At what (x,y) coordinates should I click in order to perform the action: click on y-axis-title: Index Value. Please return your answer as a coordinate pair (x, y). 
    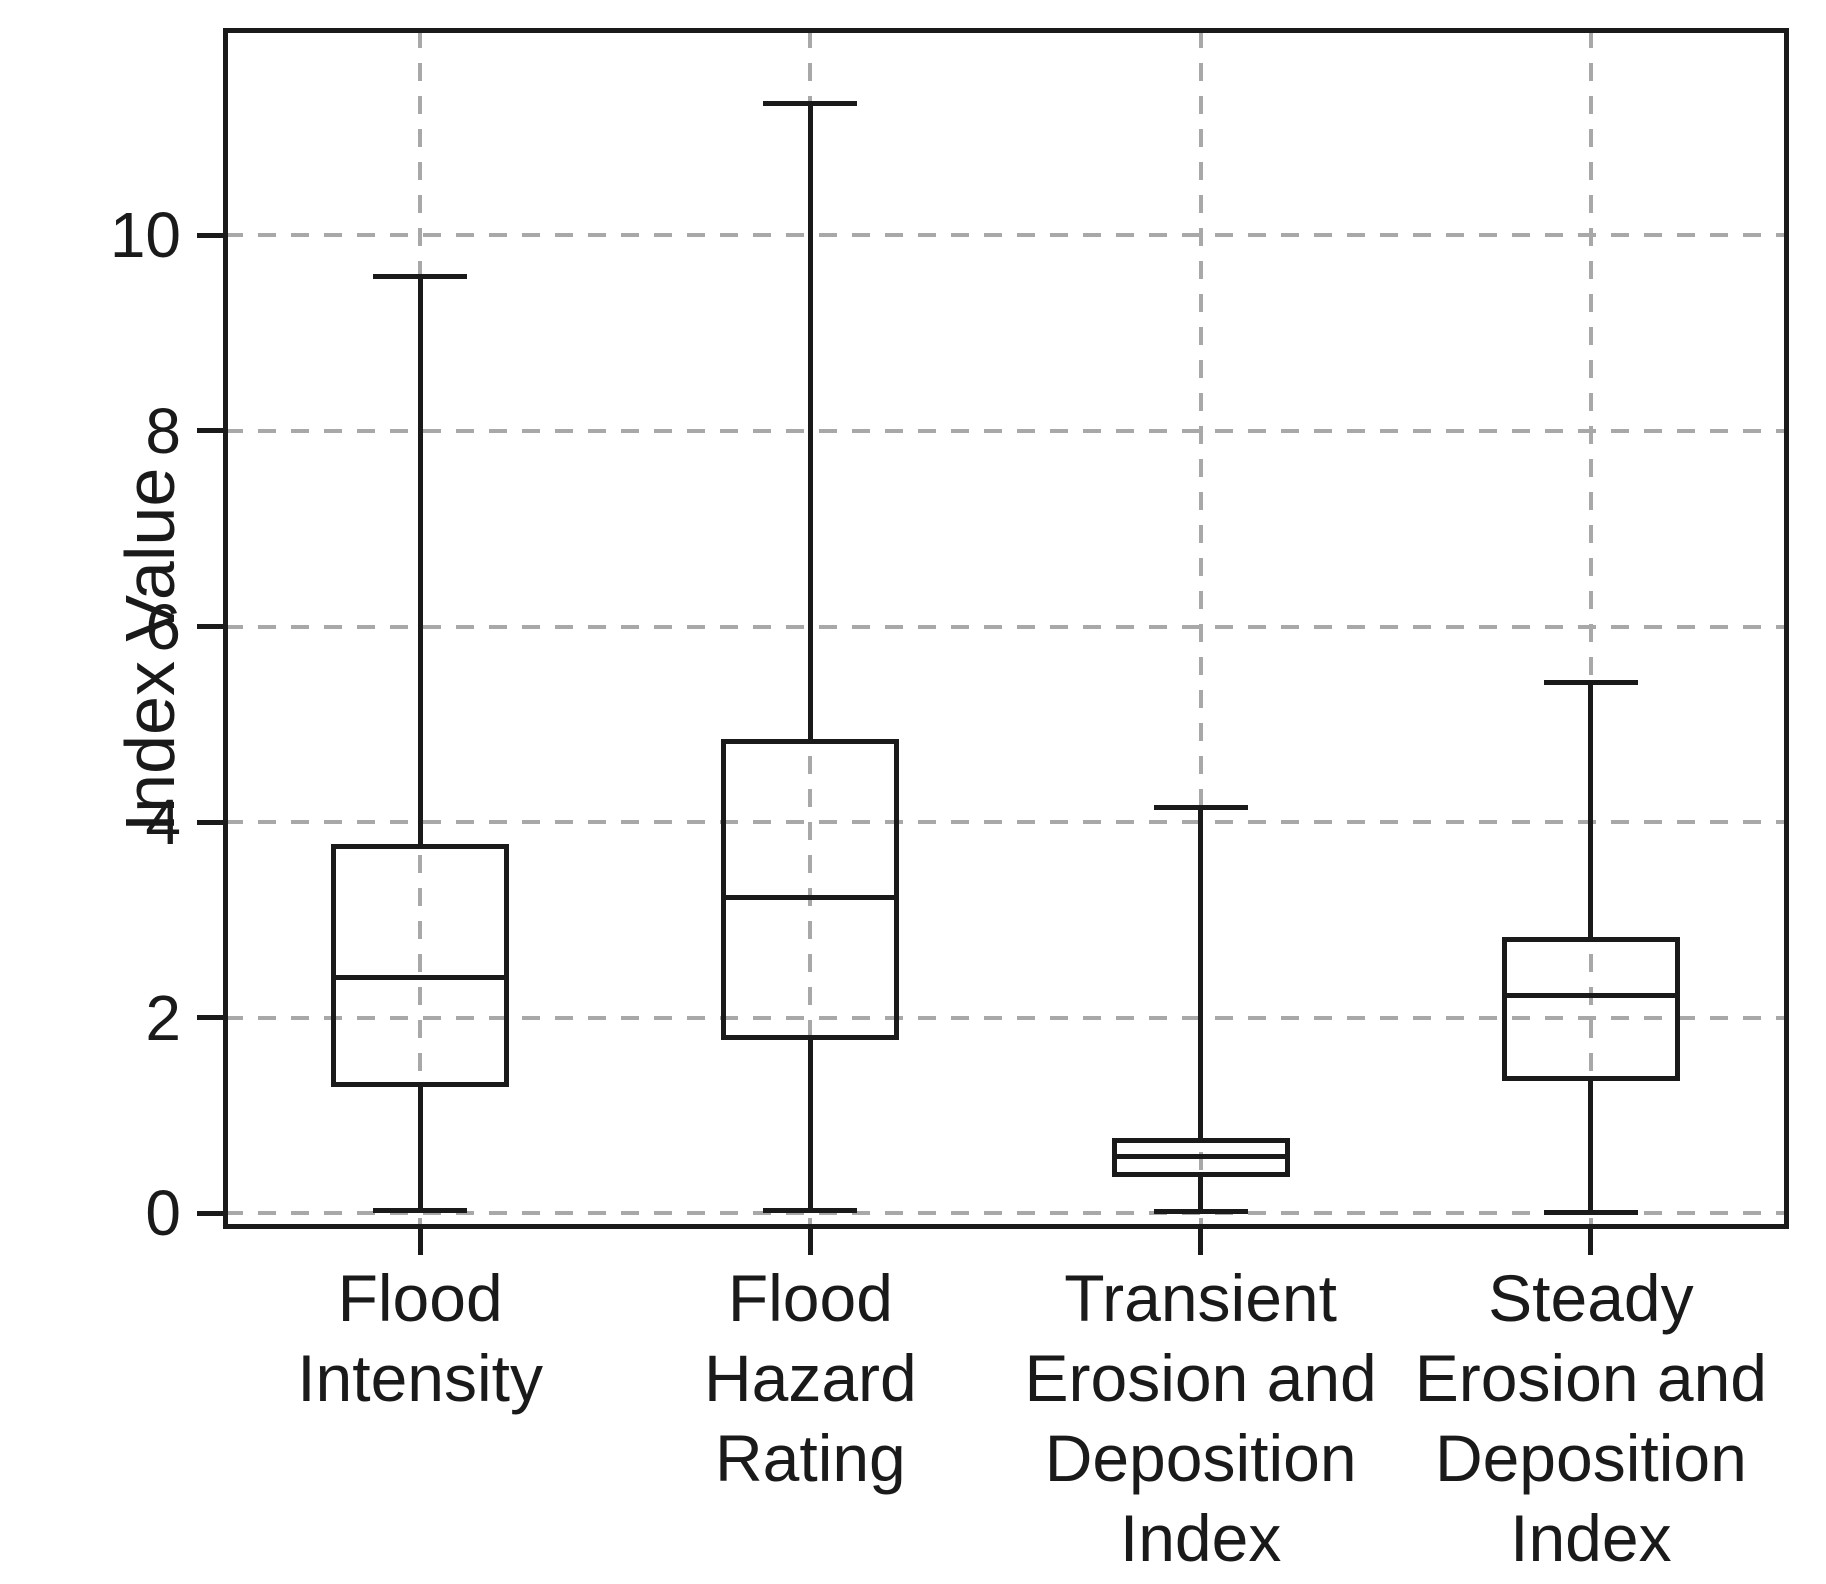
    Looking at the image, I should click on (150, 650).